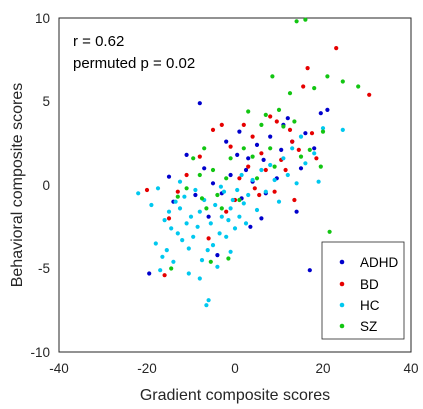 The image size is (423, 409). I want to click on y-axis-label: Behavioral composite scores, so click(17, 185).